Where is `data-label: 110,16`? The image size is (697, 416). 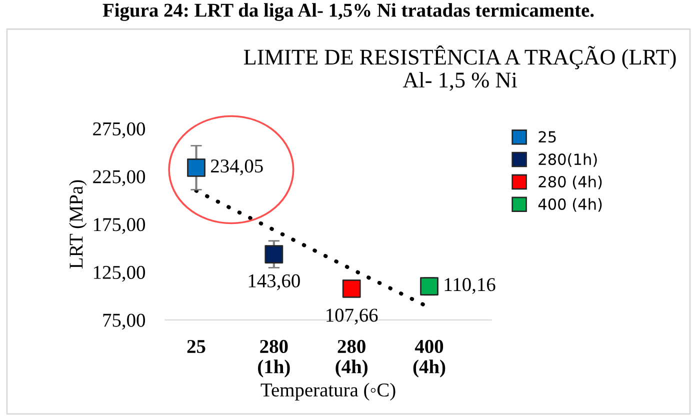
data-label: 110,16 is located at coordinates (470, 286).